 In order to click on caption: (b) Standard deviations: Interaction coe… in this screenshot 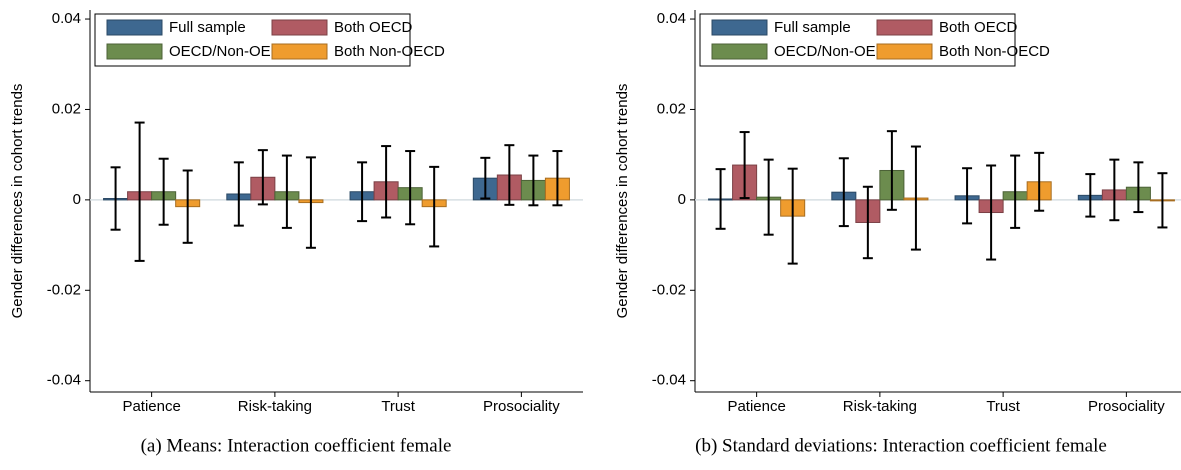, I will do `click(901, 445)`.